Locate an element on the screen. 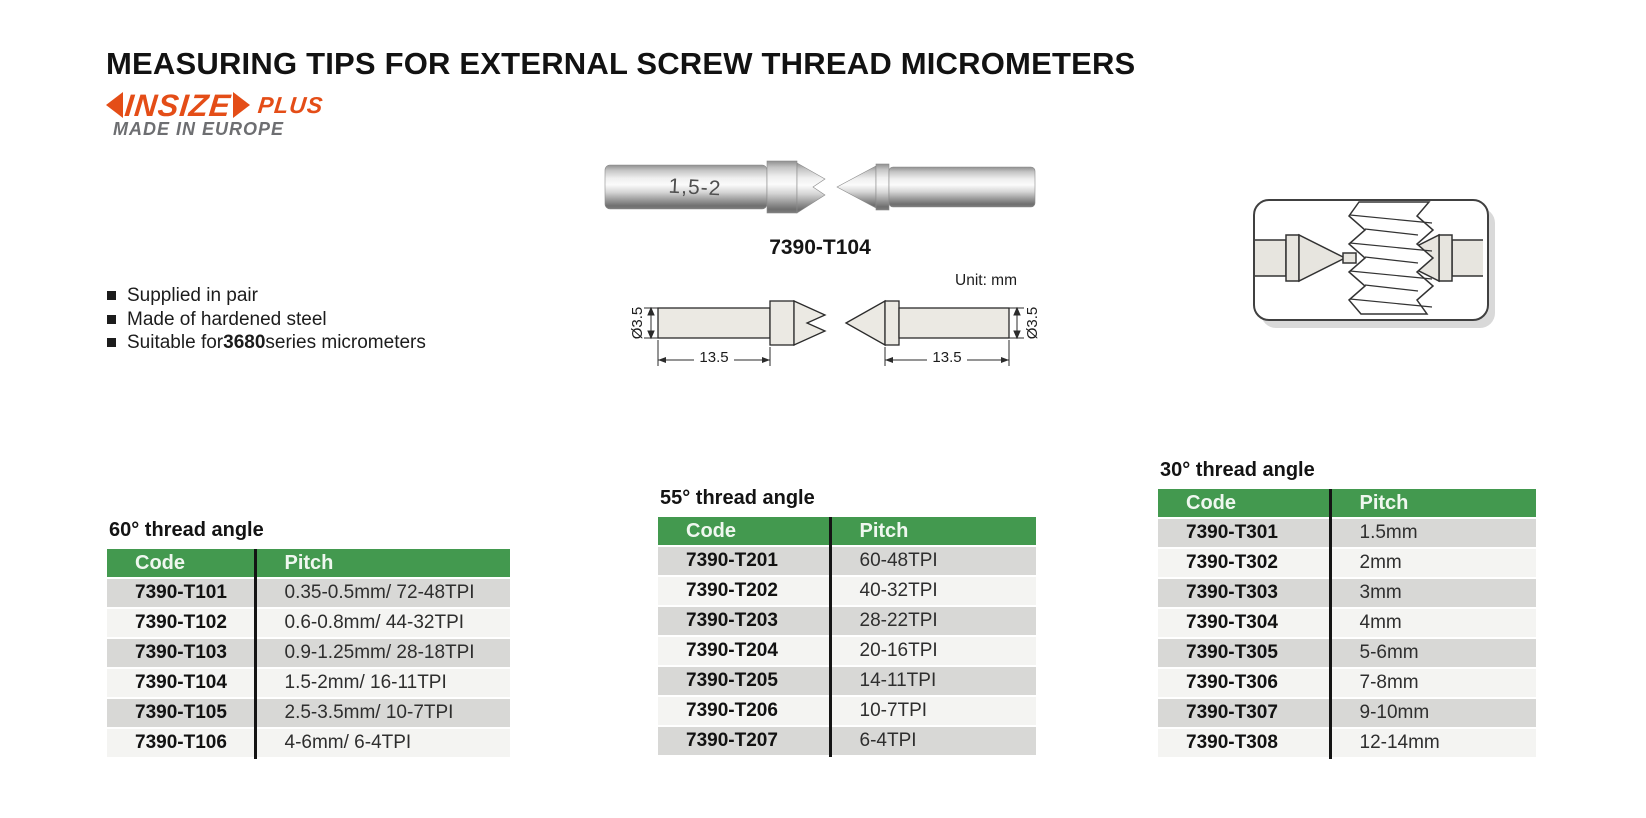  length-label-right: 13.5 is located at coordinates (946, 357).